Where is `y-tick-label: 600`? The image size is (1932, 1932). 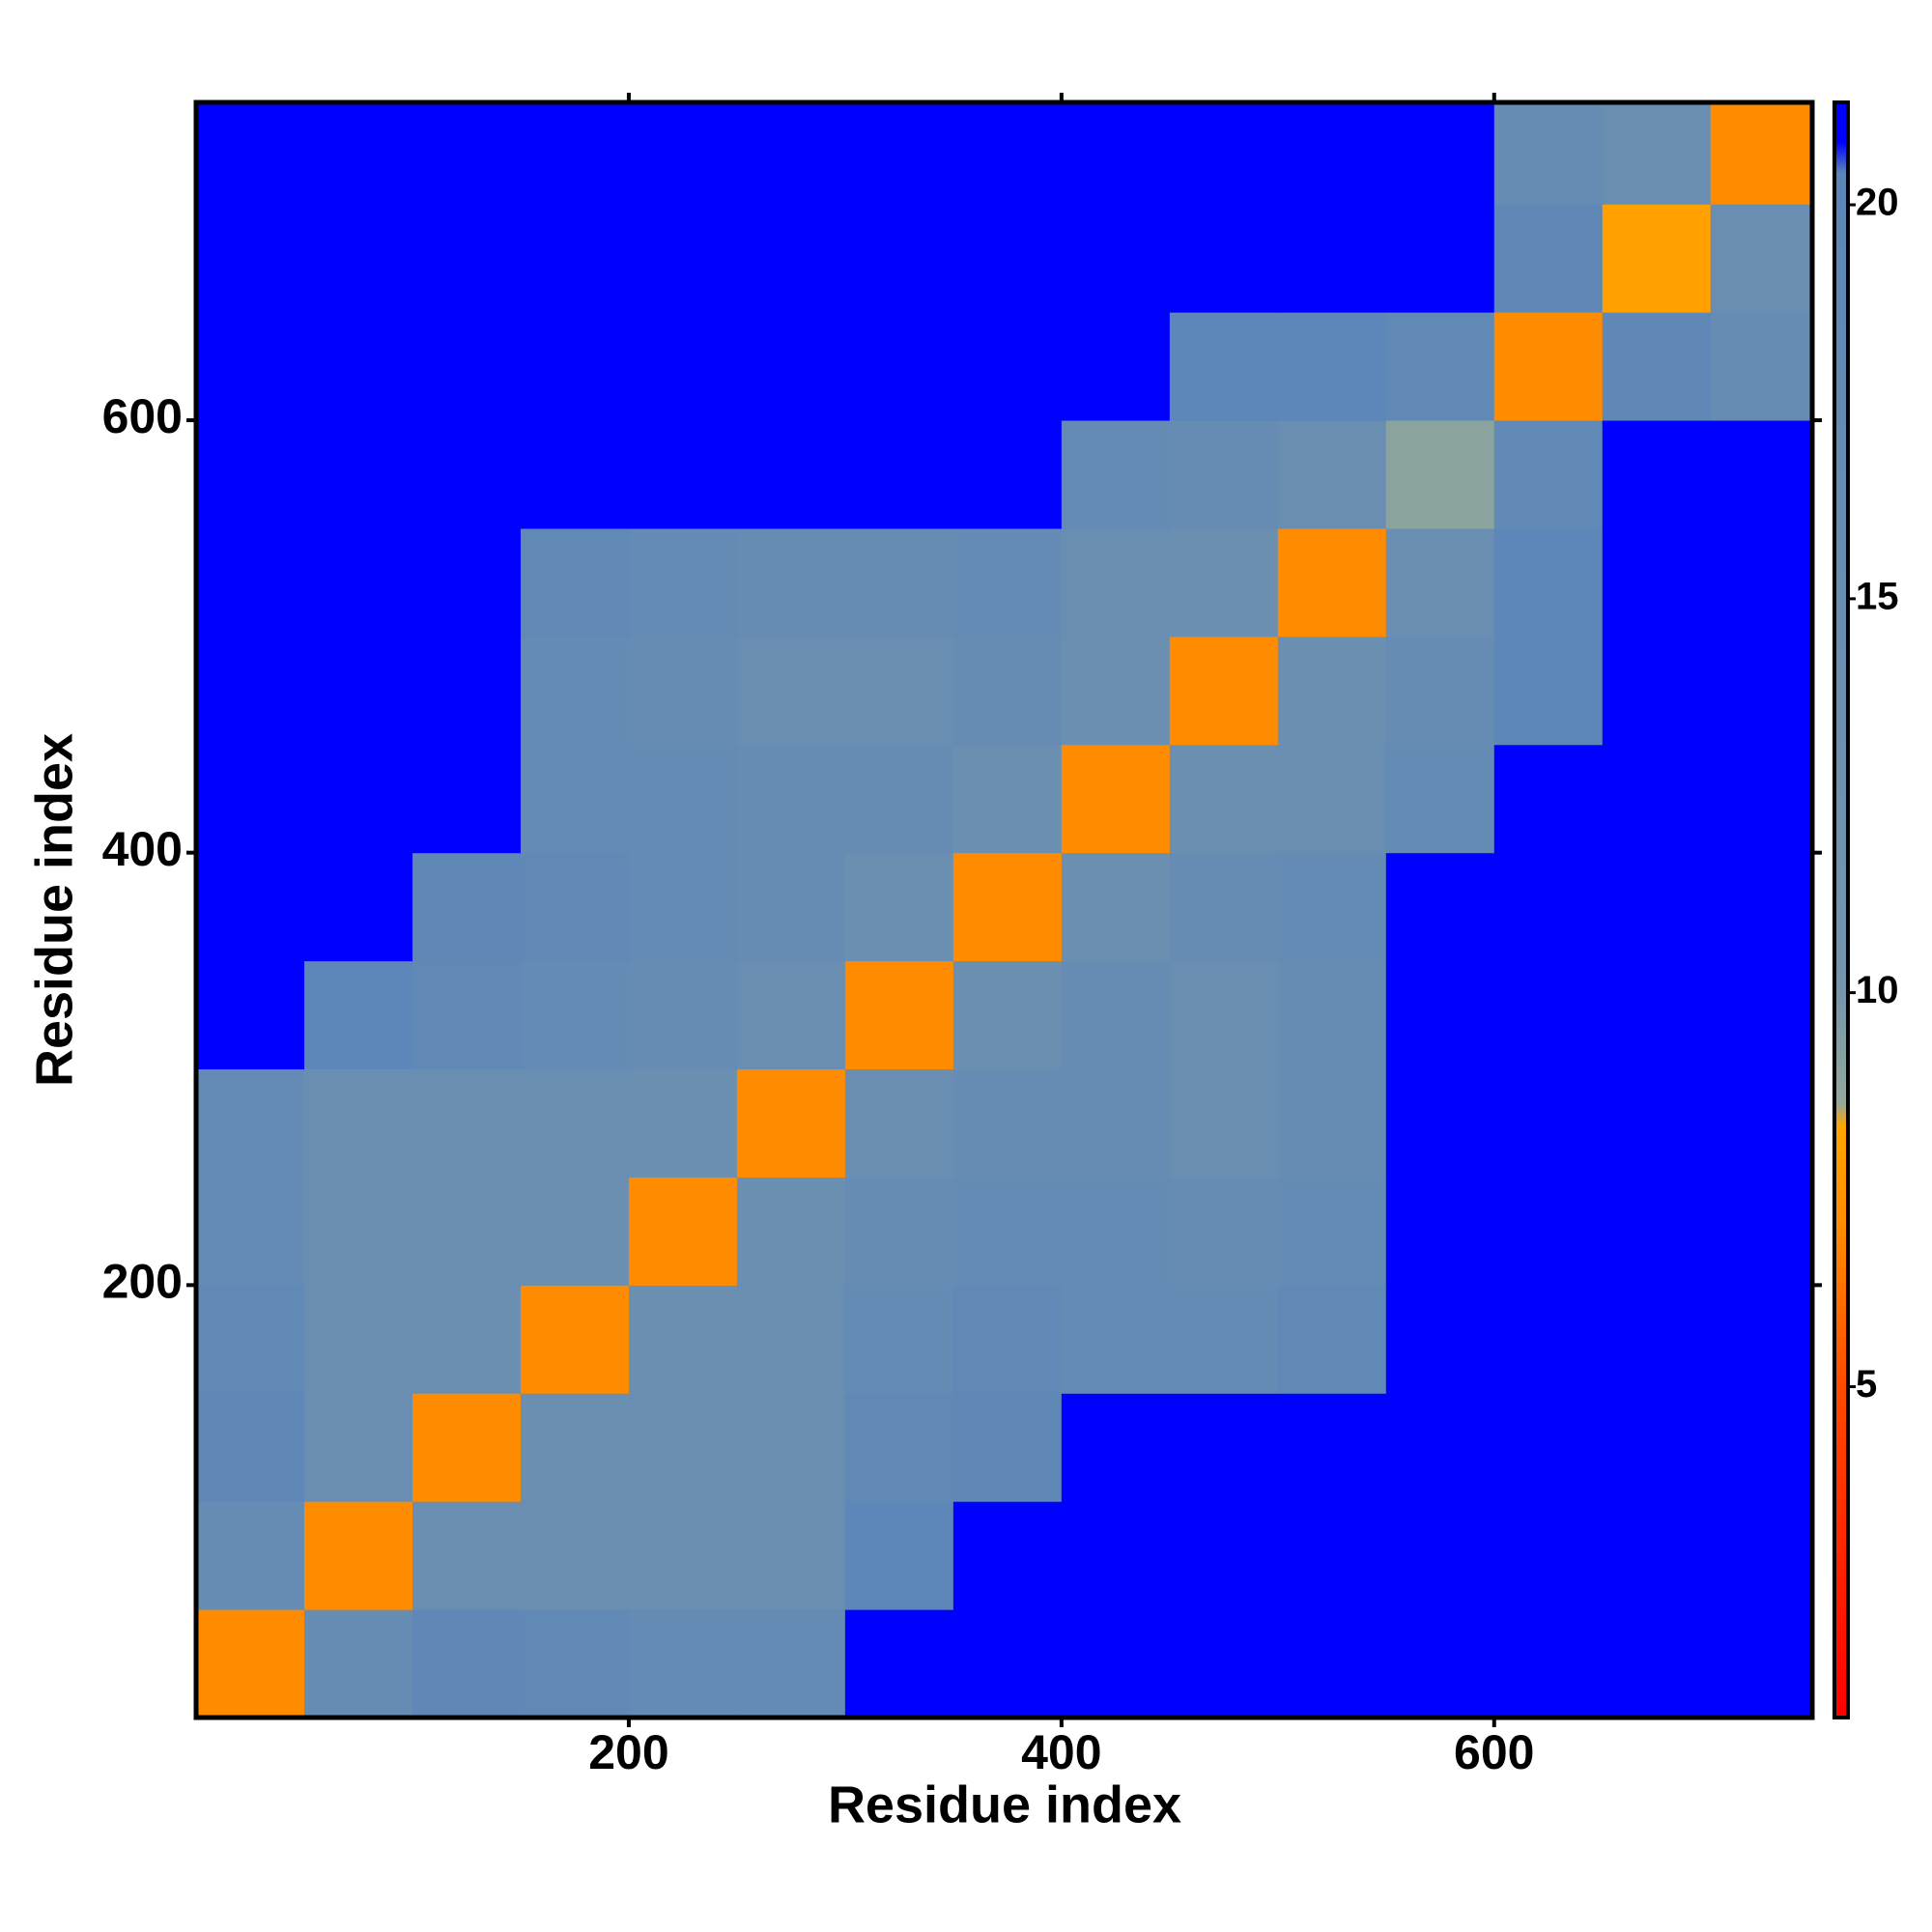 y-tick-label: 600 is located at coordinates (142, 416).